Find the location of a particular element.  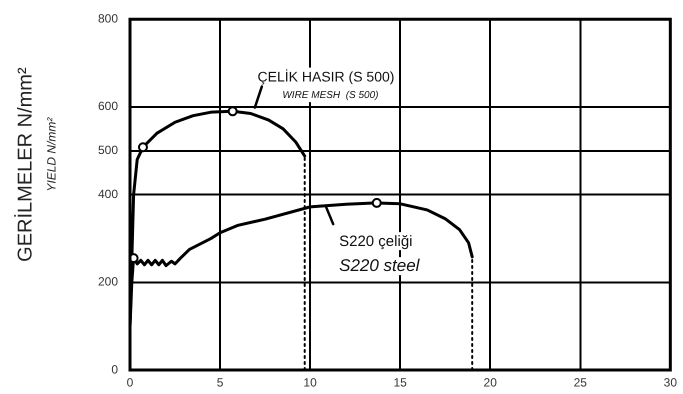

y-tick-label: 400 is located at coordinates (108, 193).